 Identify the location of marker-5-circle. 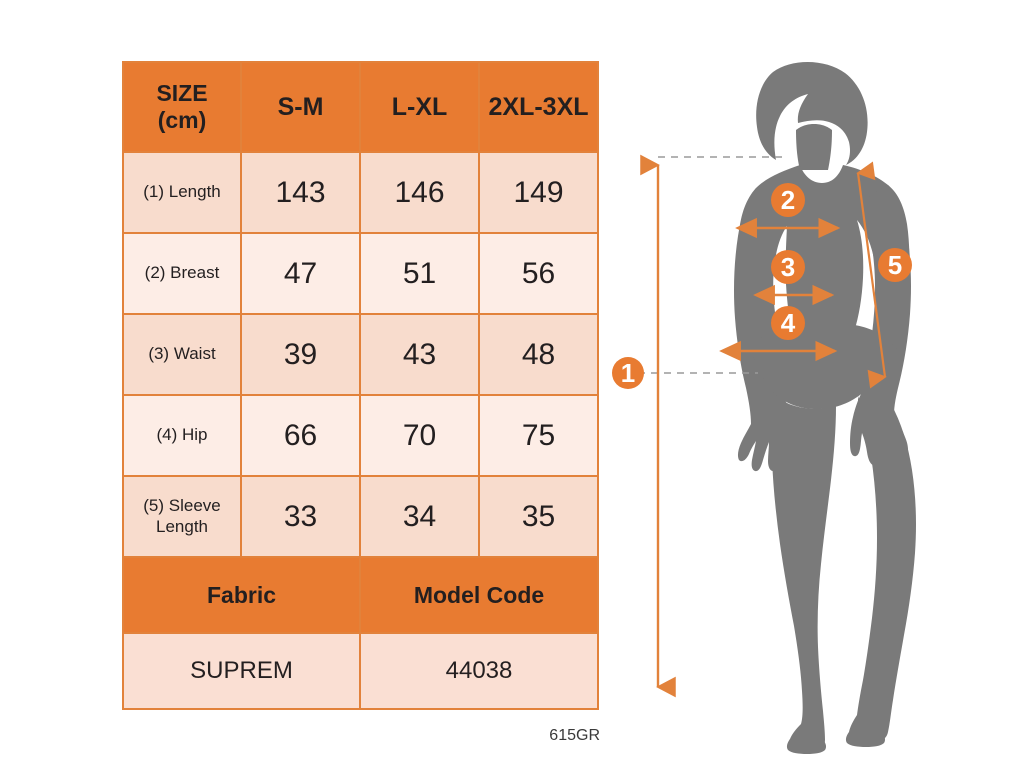
(895, 265).